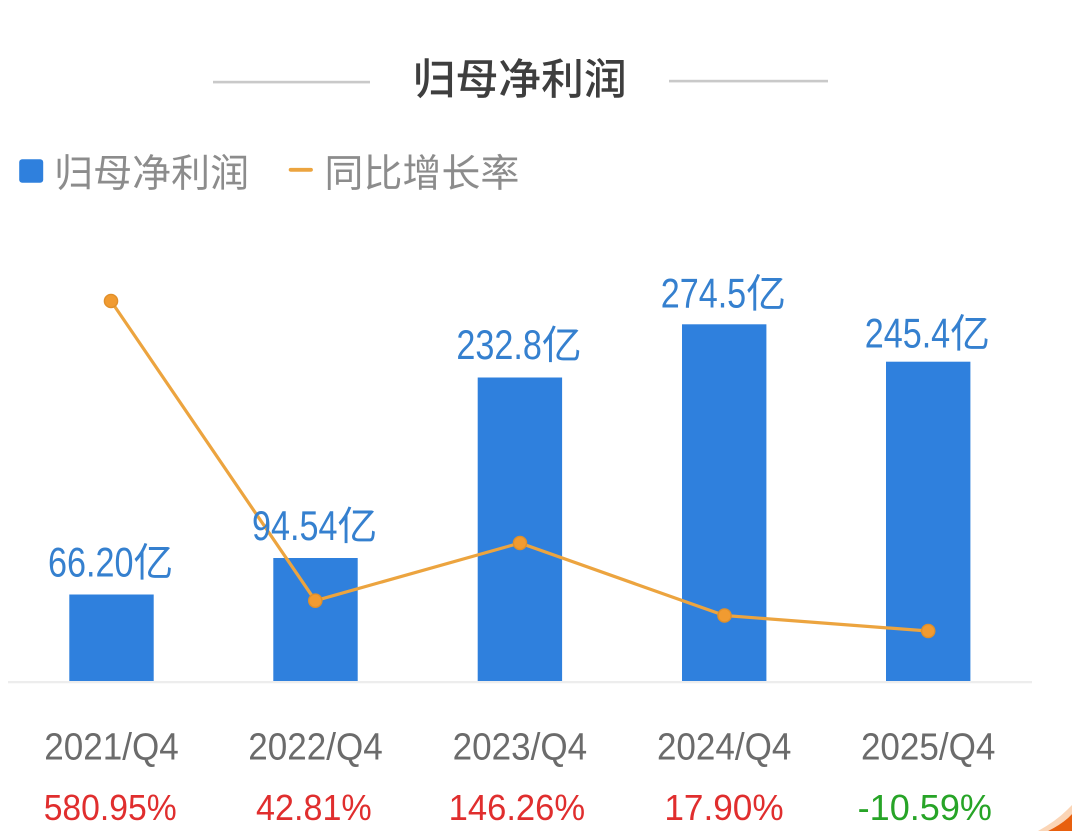 Image resolution: width=1072 pixels, height=836 pixels. Describe the element at coordinates (724, 747) in the screenshot. I see `svg-text: 2024/Q4` at that location.